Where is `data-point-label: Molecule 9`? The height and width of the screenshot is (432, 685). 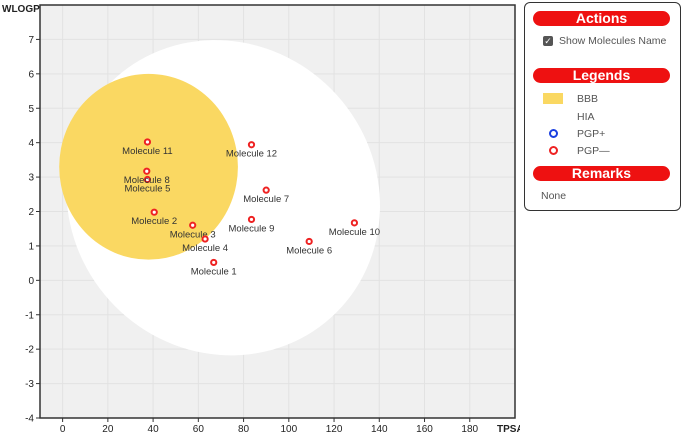 data-point-label: Molecule 9 is located at coordinates (252, 228).